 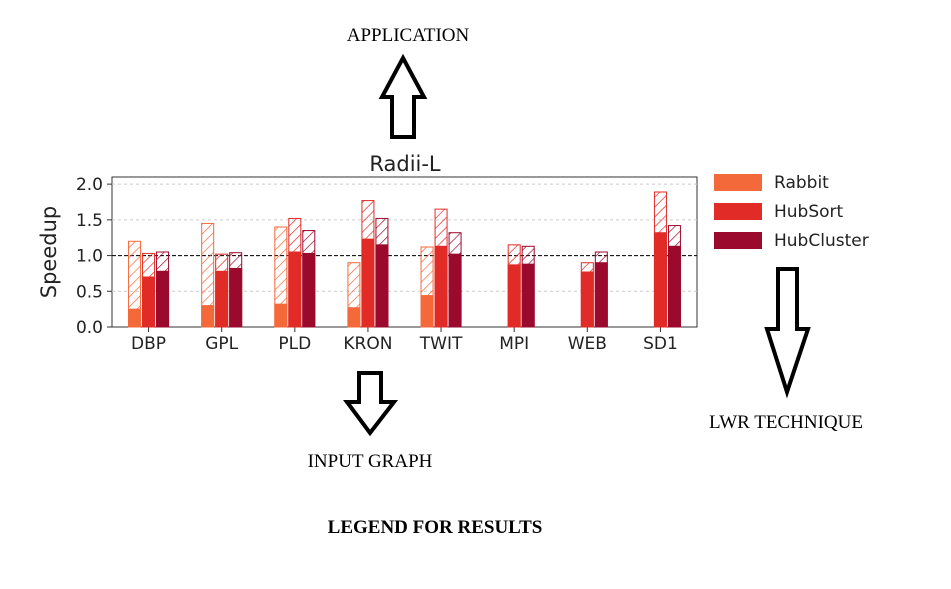 I want to click on legend-label-hubsort: HubSort, so click(x=809, y=211).